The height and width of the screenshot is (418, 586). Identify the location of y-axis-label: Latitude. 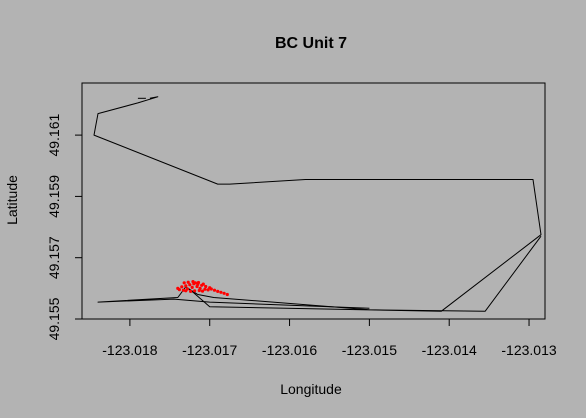
(12, 200).